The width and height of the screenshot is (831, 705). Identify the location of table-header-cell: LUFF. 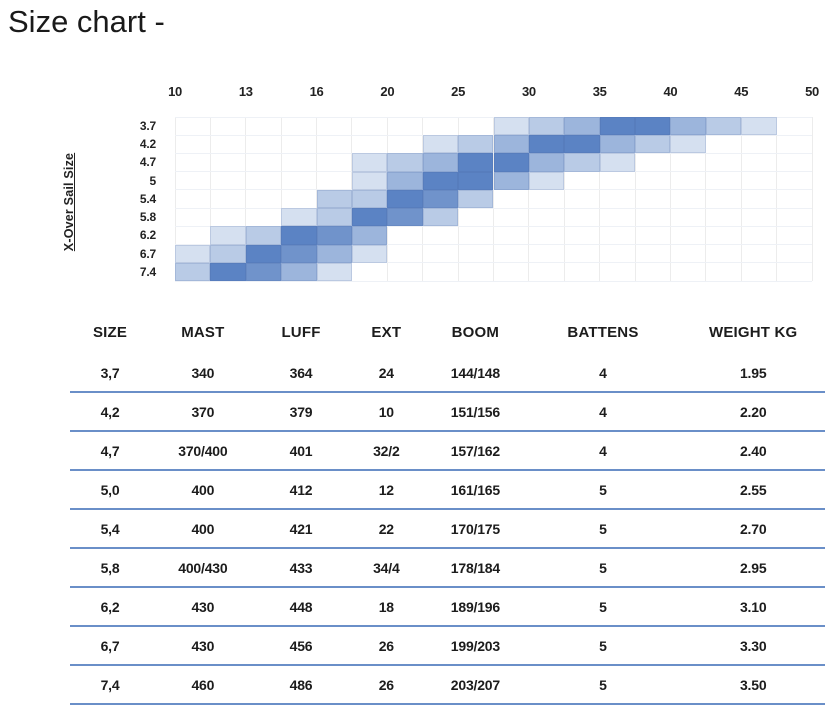
(301, 332).